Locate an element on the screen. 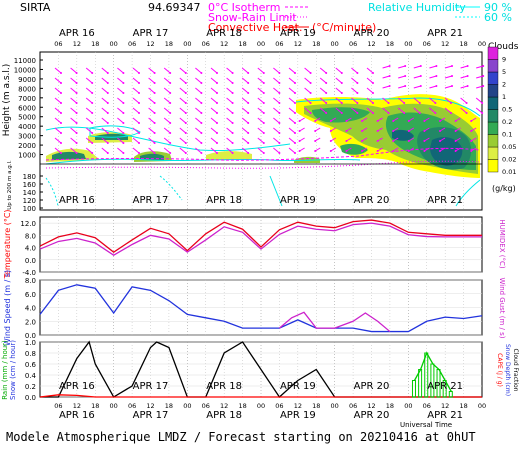  height-tick-label: 11000 is located at coordinates (25, 61).